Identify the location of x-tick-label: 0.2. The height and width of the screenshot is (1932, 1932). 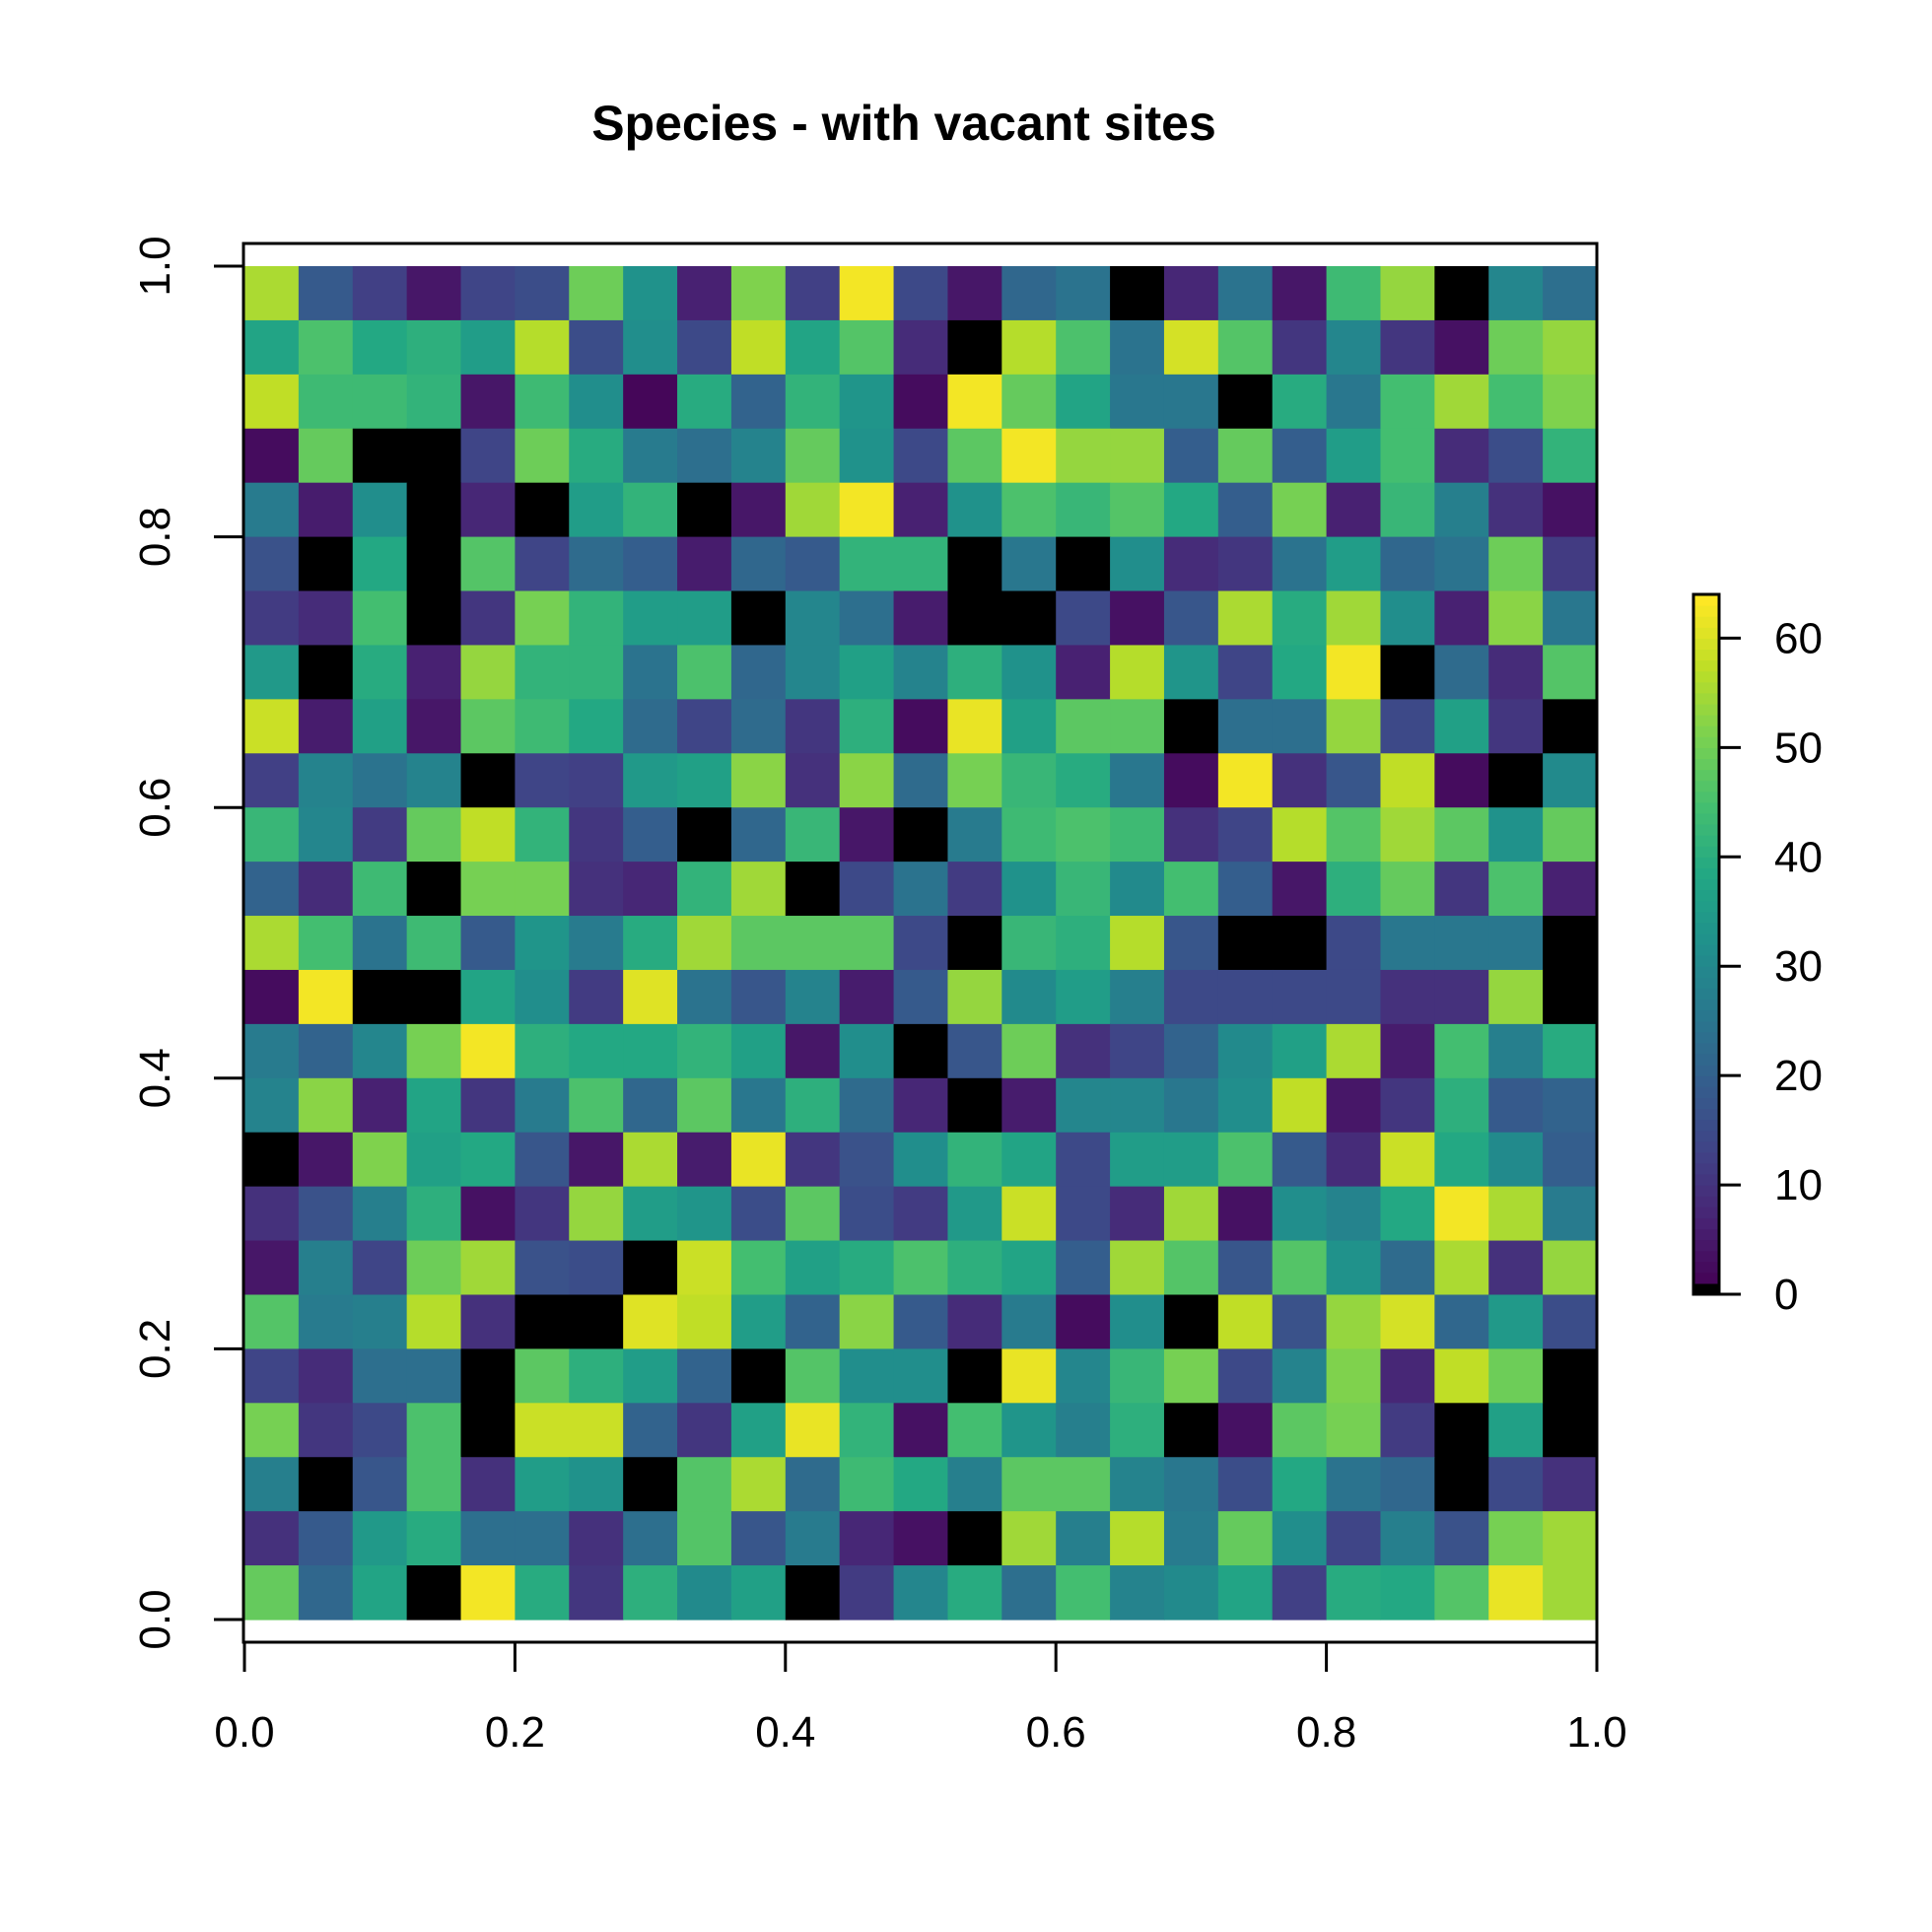
(515, 1733).